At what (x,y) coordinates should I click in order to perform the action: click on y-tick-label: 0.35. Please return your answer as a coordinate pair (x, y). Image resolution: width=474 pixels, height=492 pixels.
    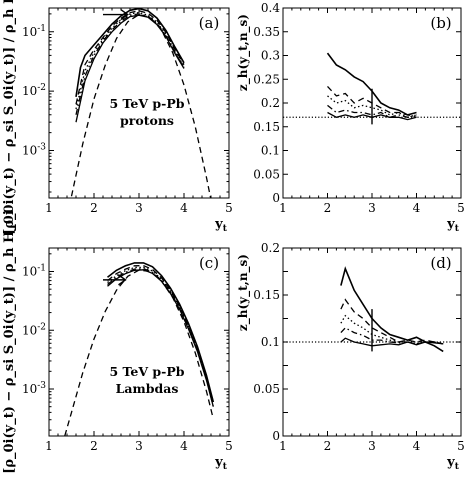
    Looking at the image, I should click on (266, 32).